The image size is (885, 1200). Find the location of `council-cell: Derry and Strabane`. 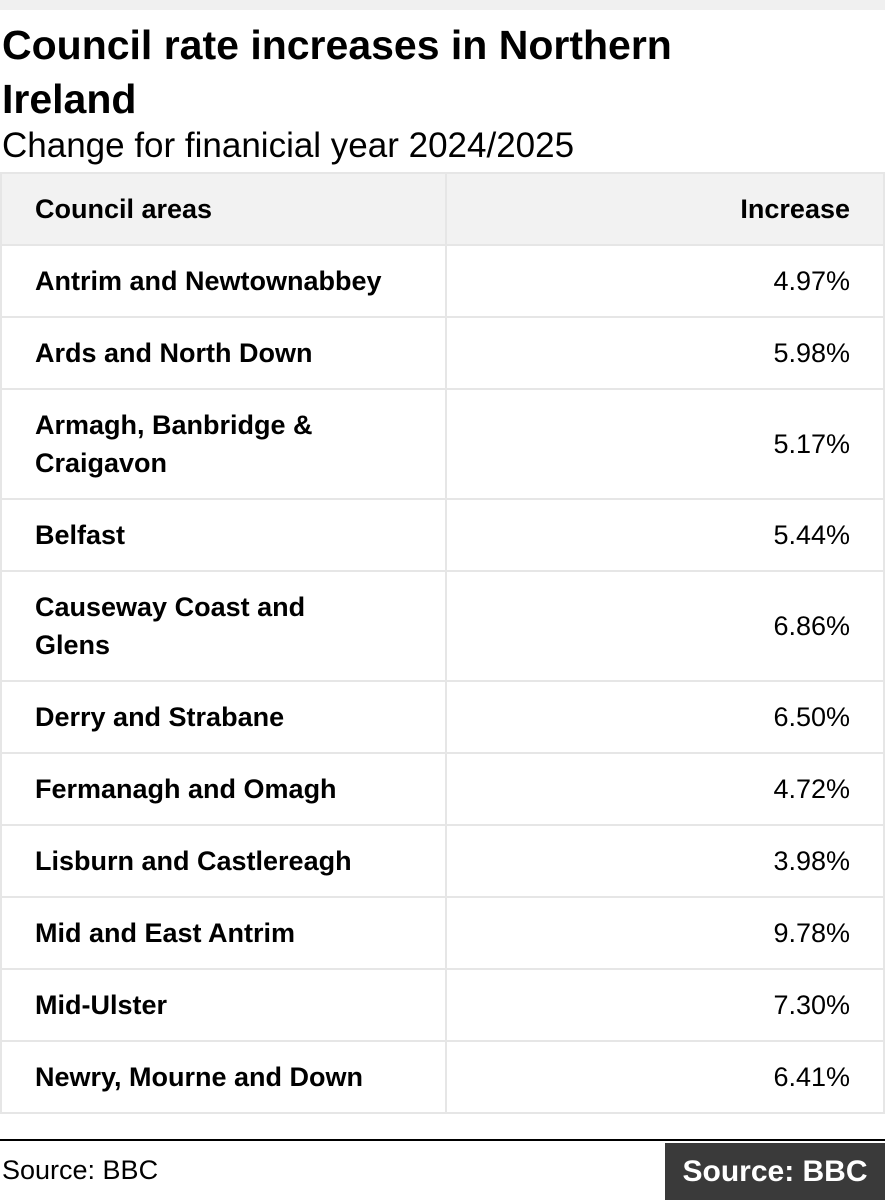

council-cell: Derry and Strabane is located at coordinates (223, 717).